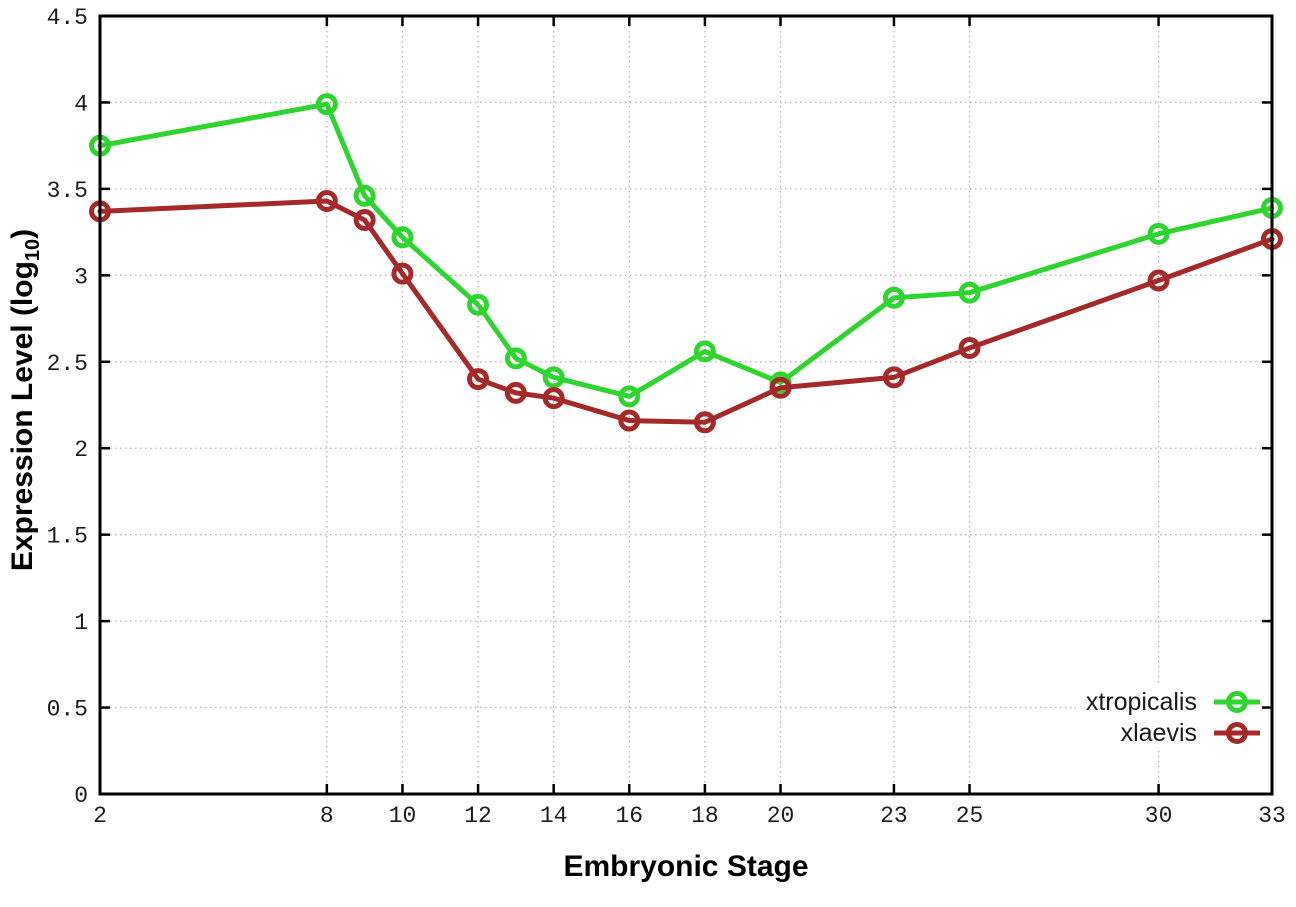 The width and height of the screenshot is (1296, 907). Describe the element at coordinates (81, 450) in the screenshot. I see `y-tick-label: 2` at that location.